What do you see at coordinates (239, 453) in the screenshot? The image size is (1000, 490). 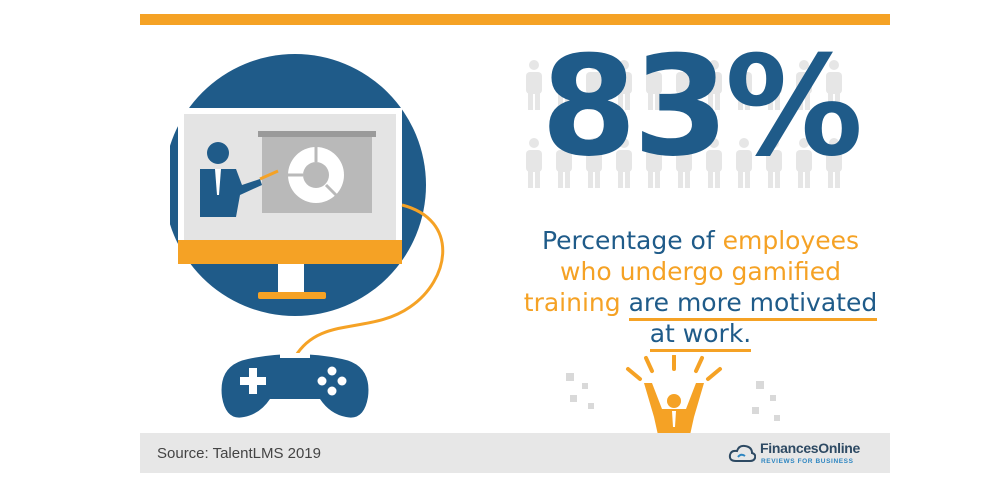 I see `source-text: Source: TalentLMS 2019` at bounding box center [239, 453].